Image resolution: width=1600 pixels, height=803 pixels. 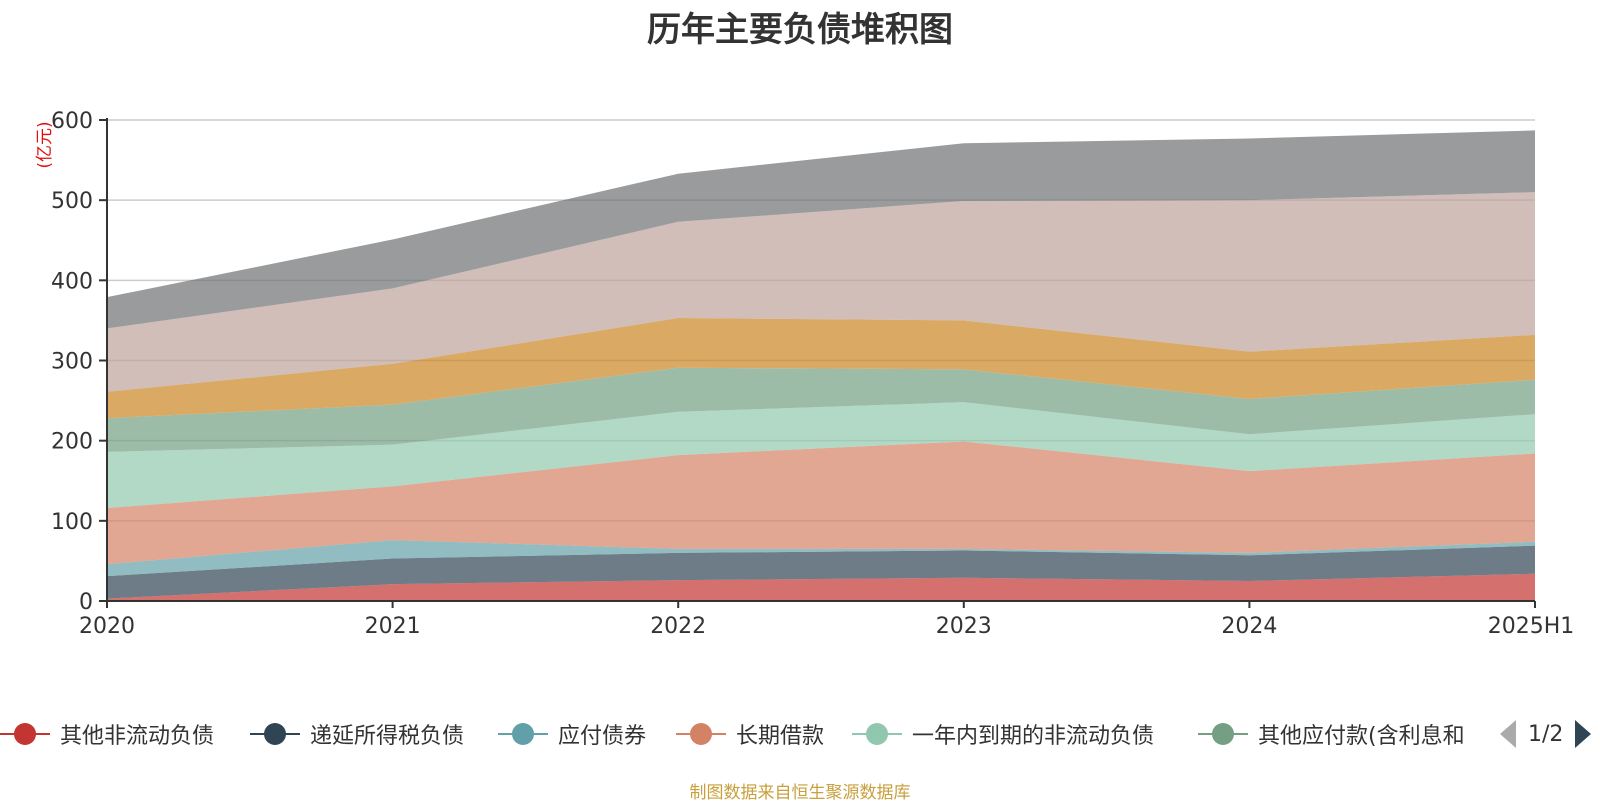 What do you see at coordinates (393, 626) in the screenshot?
I see `x-tick-label: 2021` at bounding box center [393, 626].